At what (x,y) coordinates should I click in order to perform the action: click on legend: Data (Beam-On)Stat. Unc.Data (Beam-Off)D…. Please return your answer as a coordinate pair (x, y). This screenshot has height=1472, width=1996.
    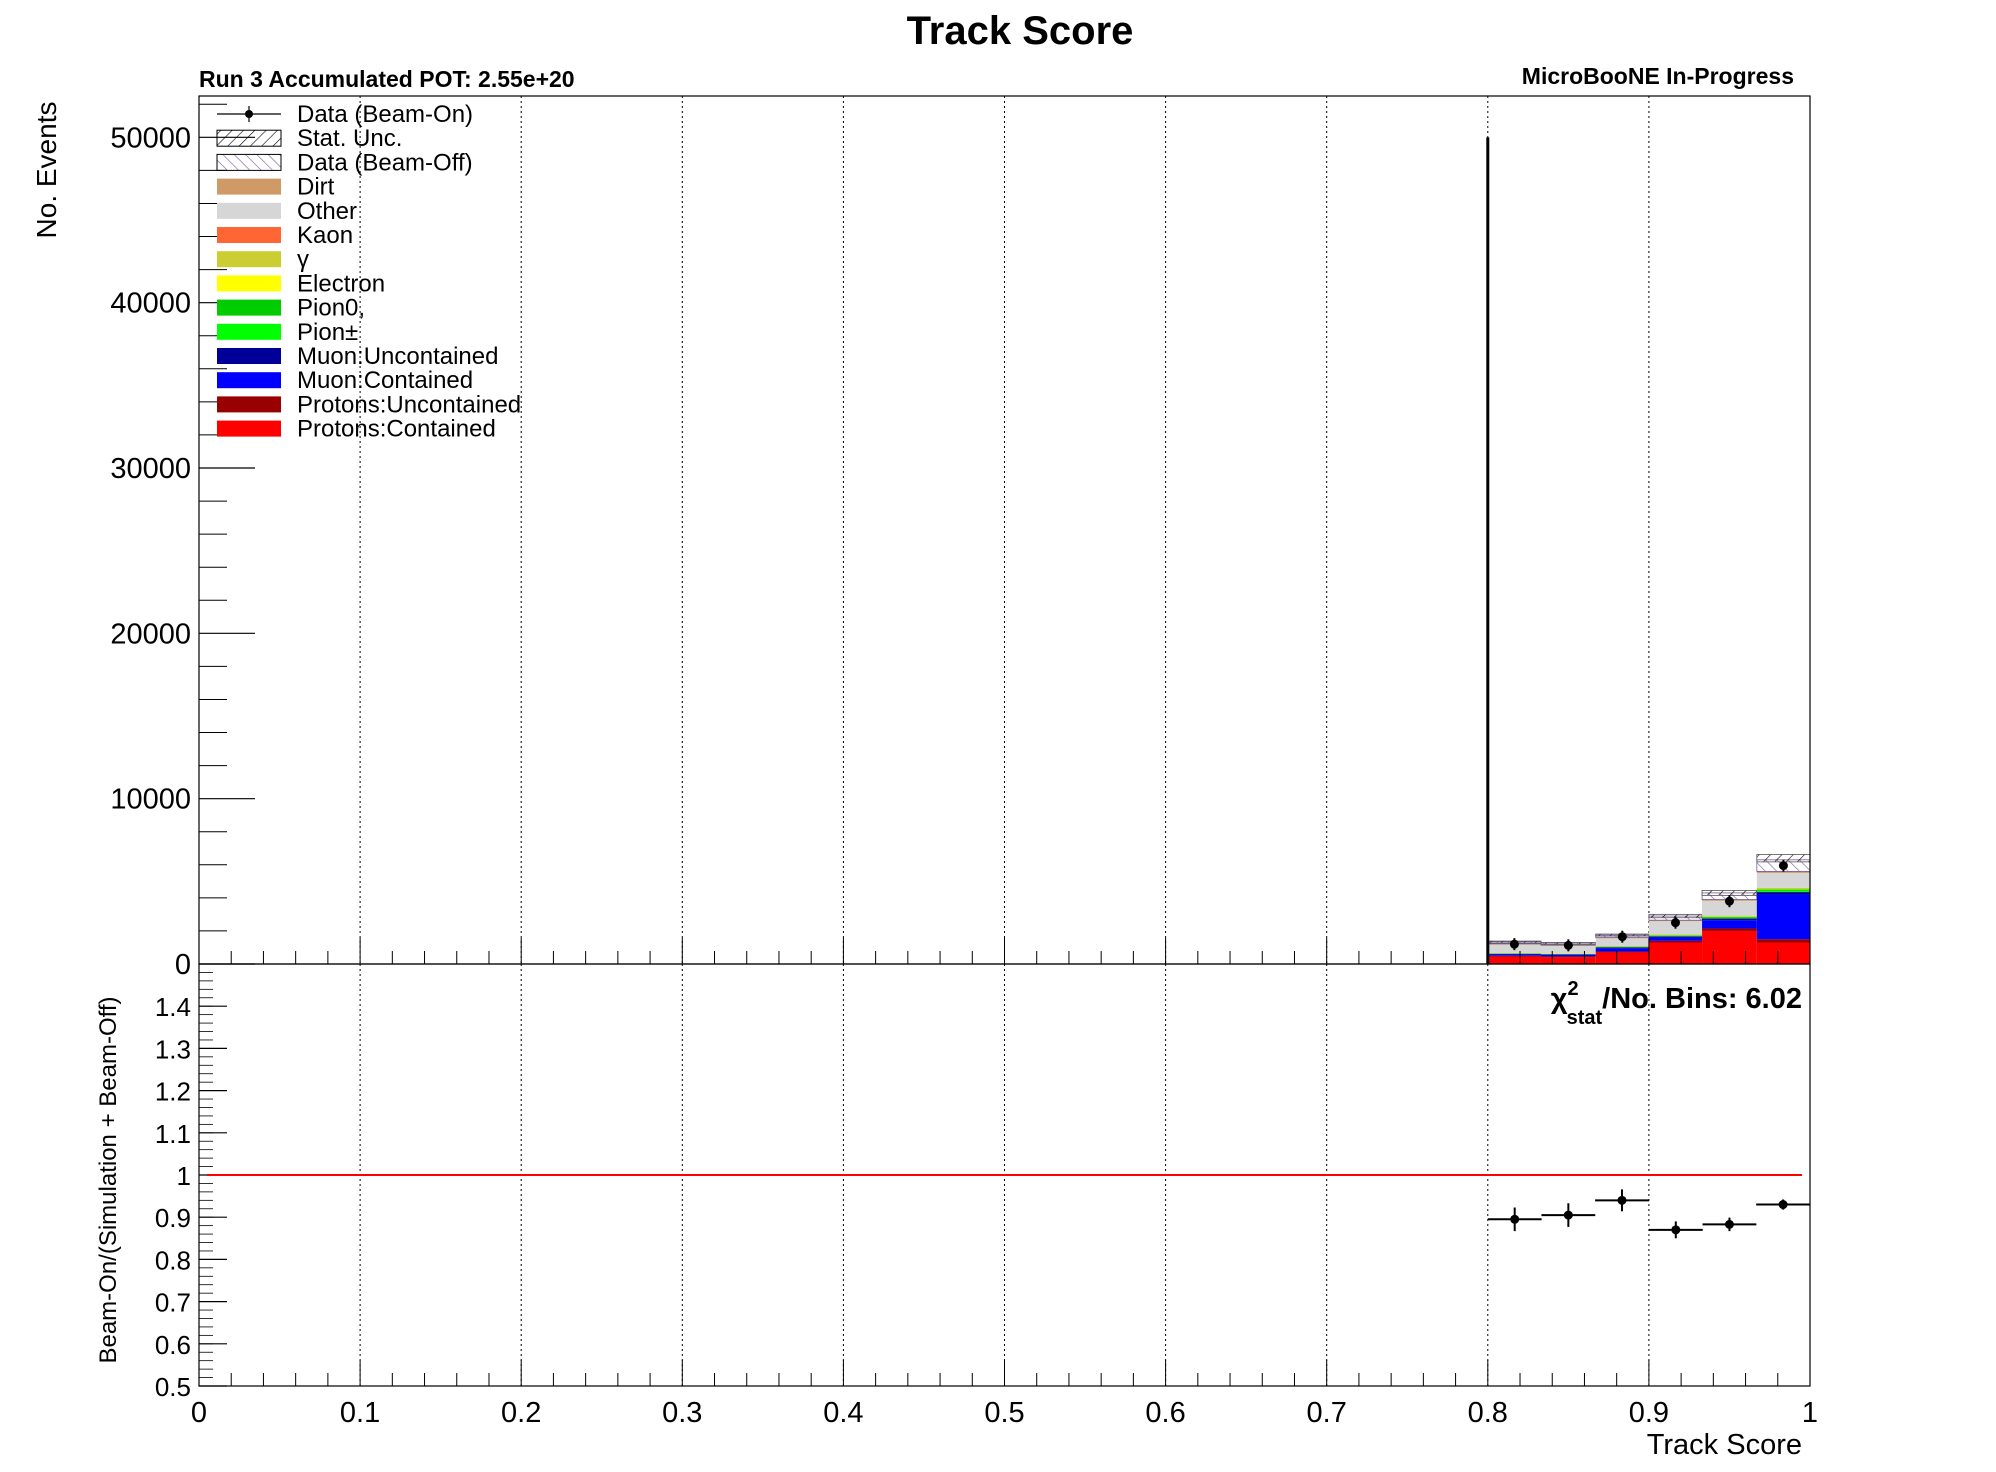
    Looking at the image, I should click on (368, 272).